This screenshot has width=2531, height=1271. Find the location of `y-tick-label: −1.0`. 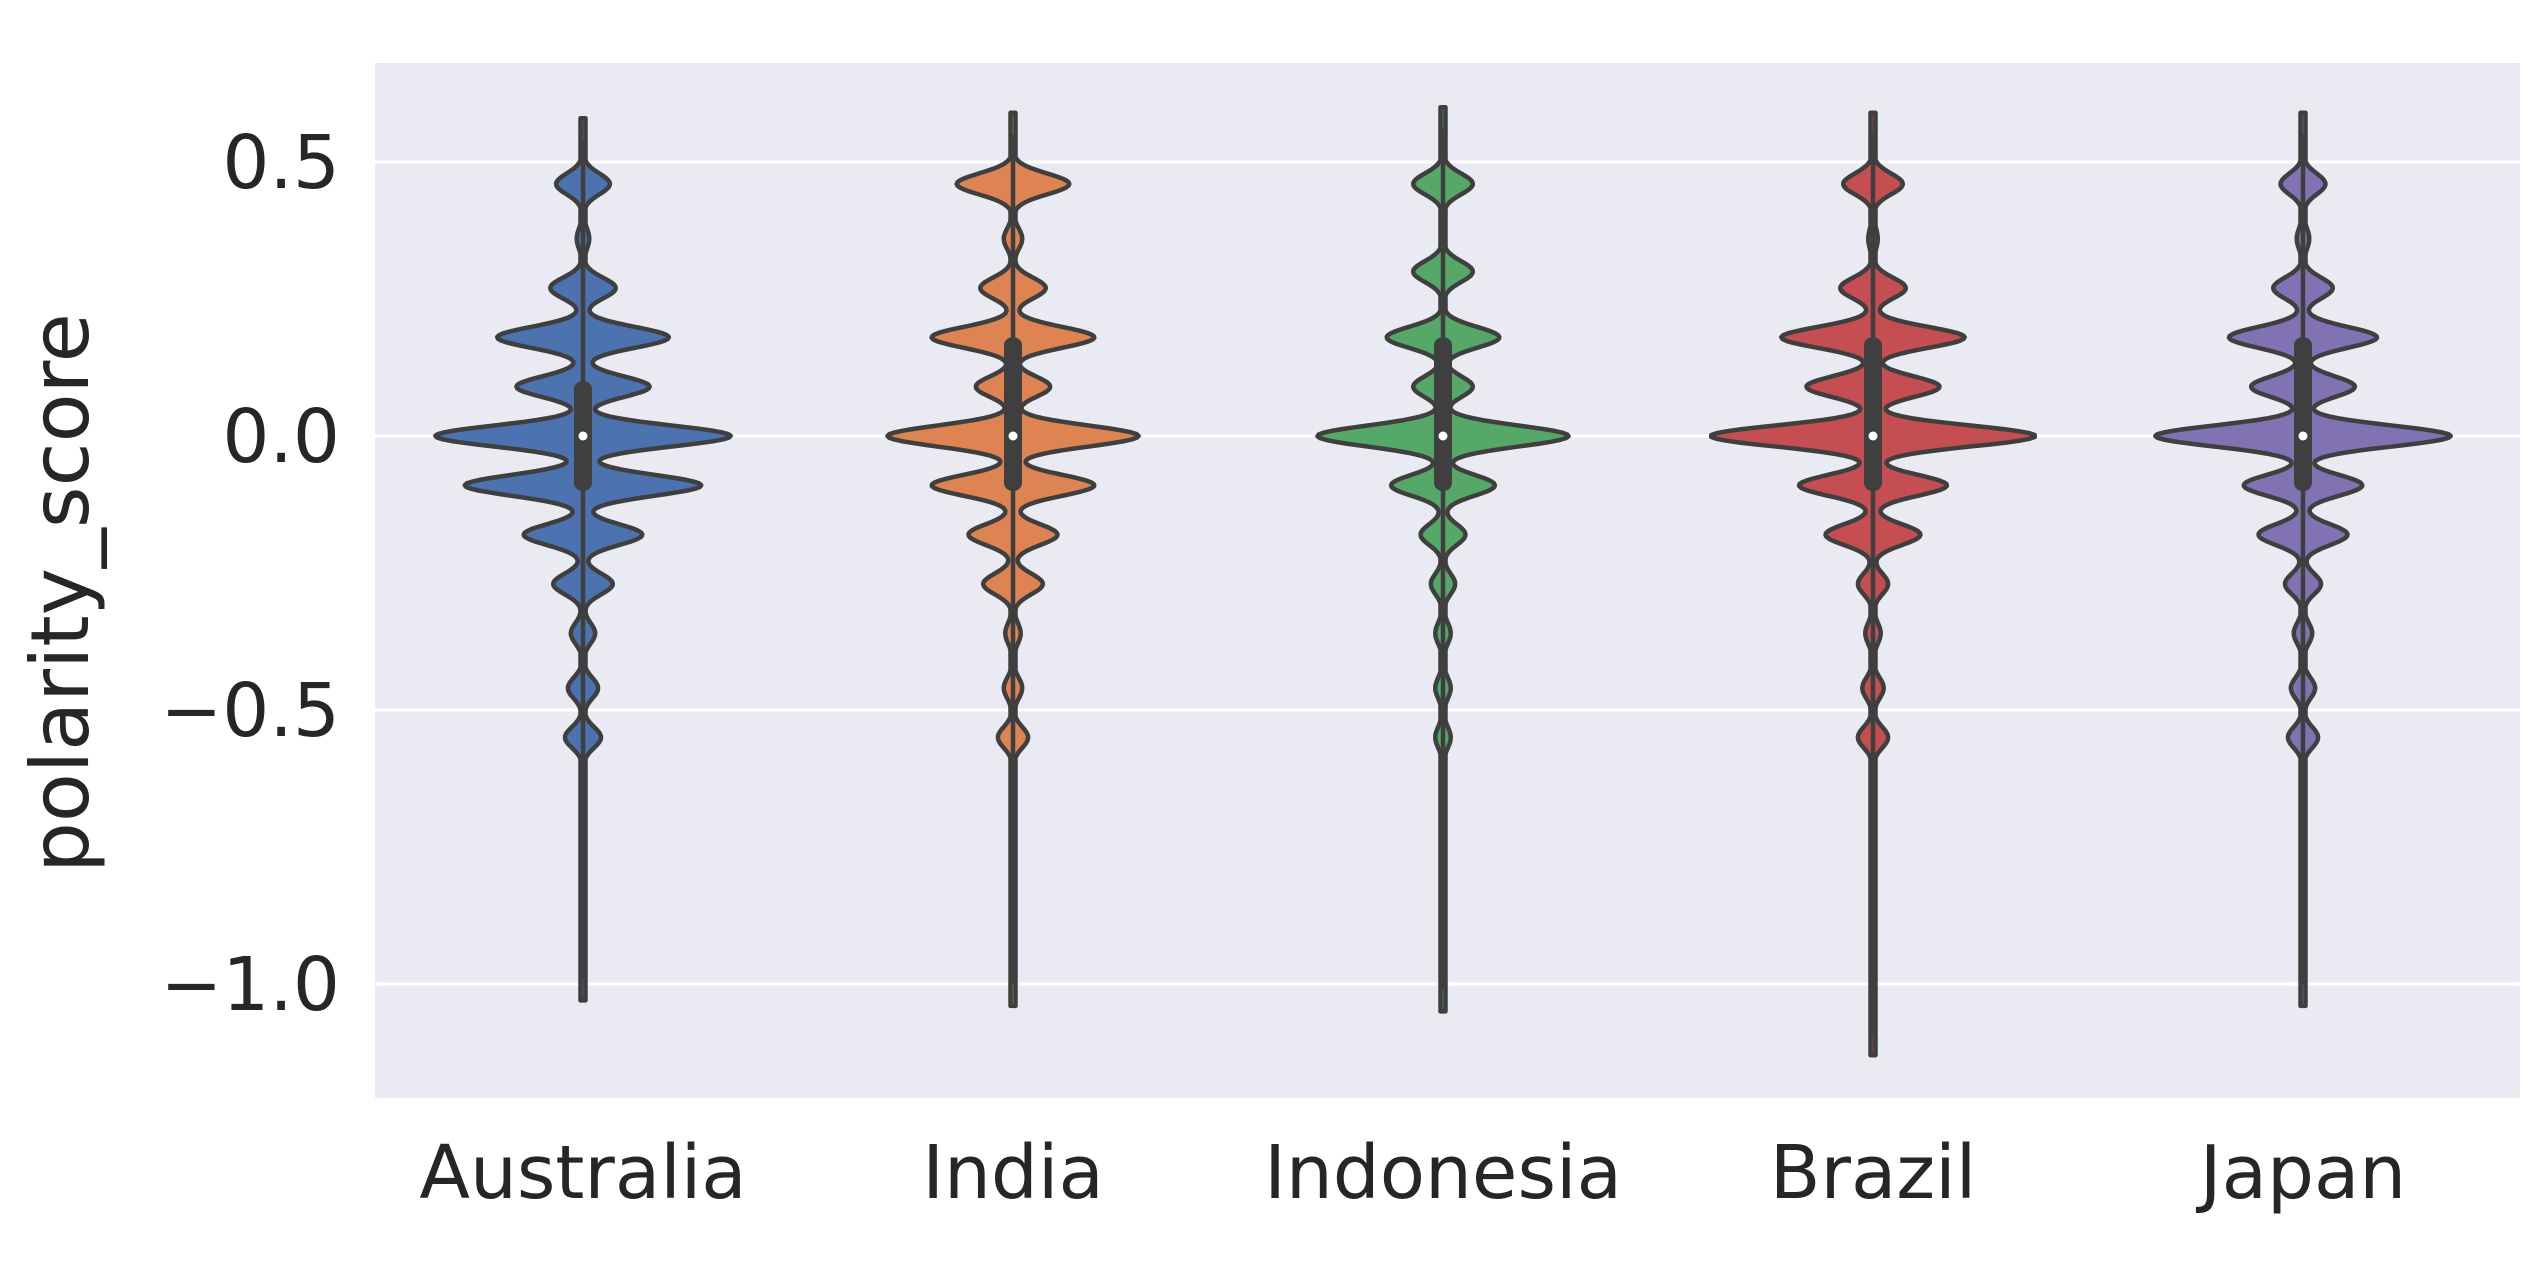

y-tick-label: −1.0 is located at coordinates (250, 985).